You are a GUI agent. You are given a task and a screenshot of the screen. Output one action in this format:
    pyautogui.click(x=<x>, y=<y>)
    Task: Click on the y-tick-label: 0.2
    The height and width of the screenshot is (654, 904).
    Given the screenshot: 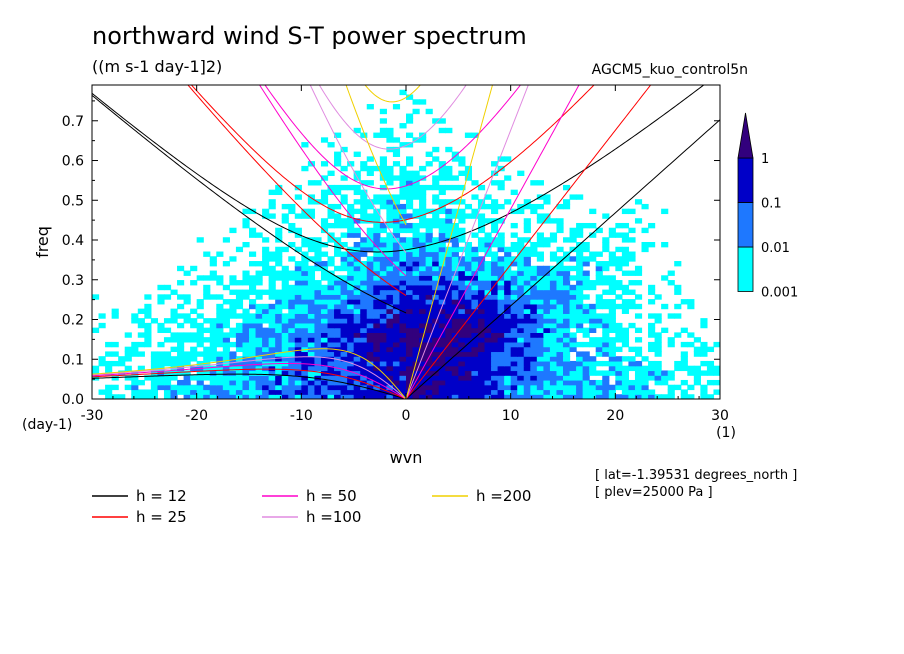 What is the action you would take?
    pyautogui.click(x=73, y=321)
    